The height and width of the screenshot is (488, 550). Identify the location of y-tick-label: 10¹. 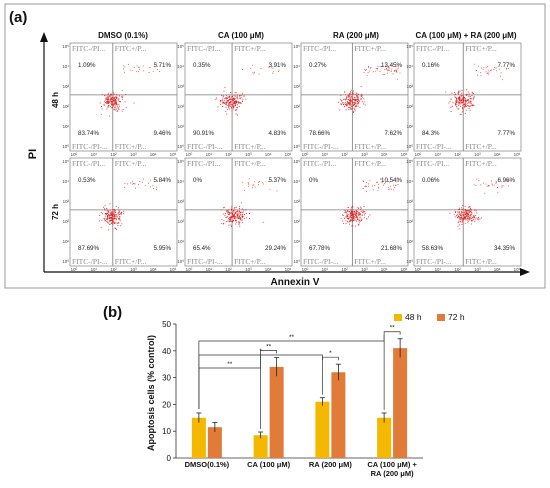
(297, 241).